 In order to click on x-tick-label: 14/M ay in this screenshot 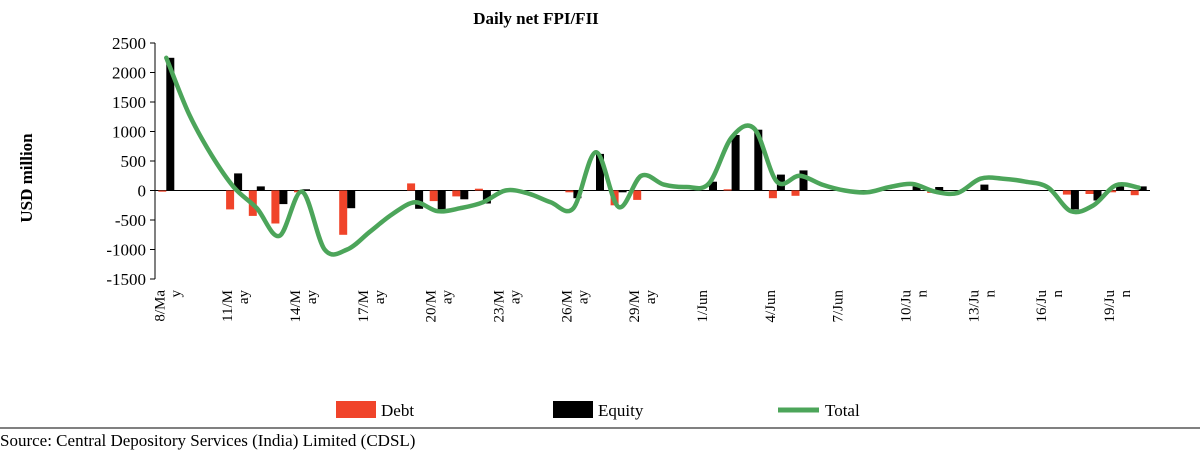, I will do `click(304, 306)`.